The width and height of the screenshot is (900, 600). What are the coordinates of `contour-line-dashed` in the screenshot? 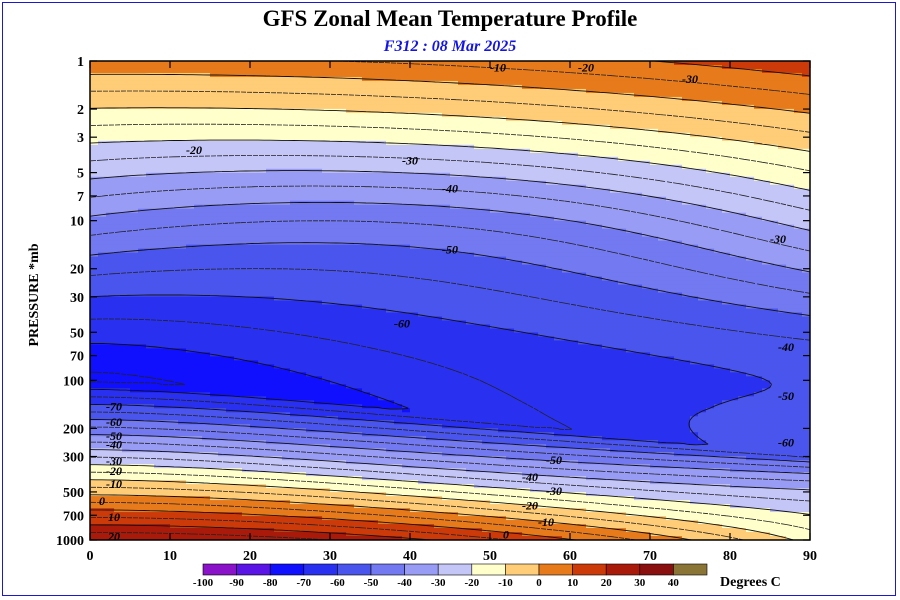 It's located at (331, 374).